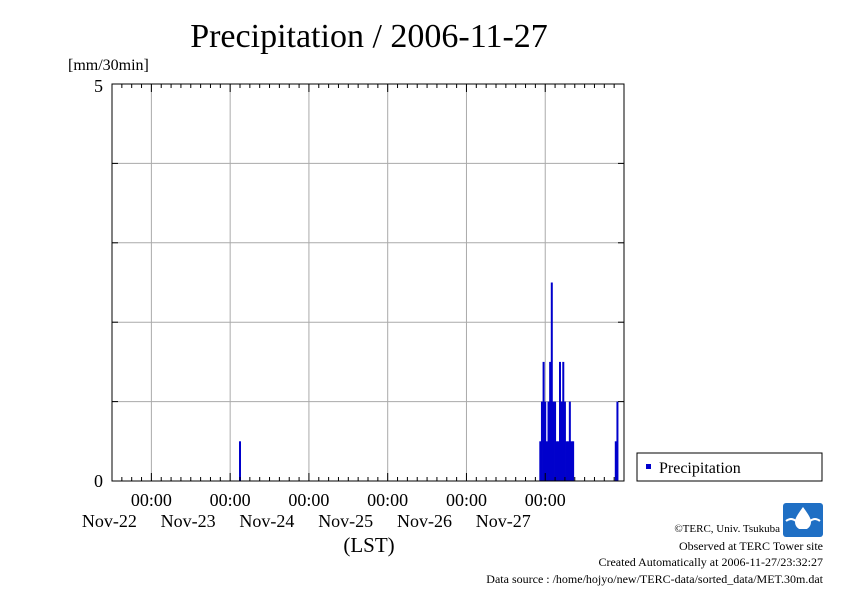 The height and width of the screenshot is (595, 842). I want to click on y-axis-label: [mm/30min], so click(108, 65).